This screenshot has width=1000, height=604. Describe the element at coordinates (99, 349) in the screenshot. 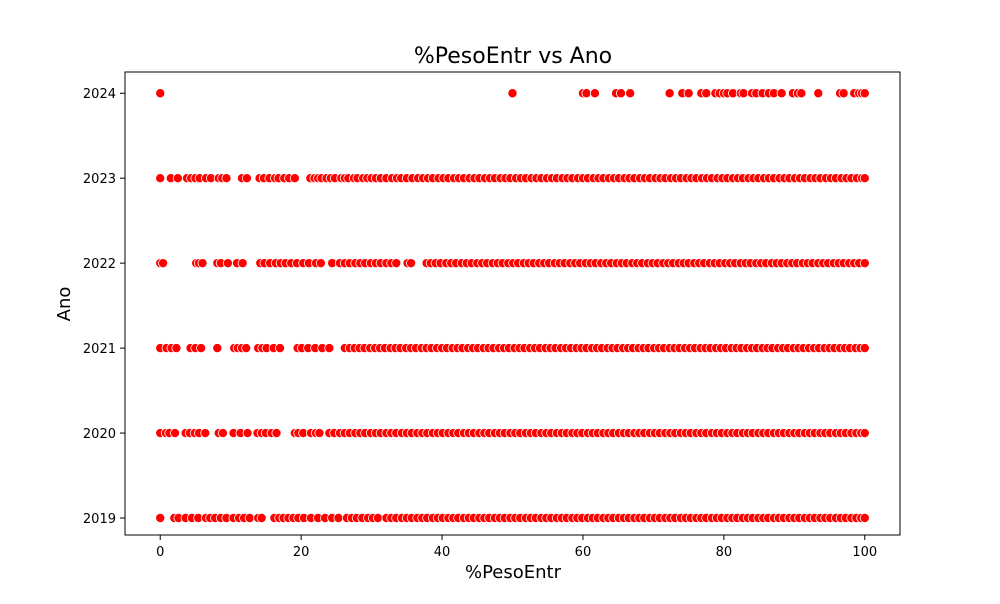

I see `y-tick-label-2021: 2021` at that location.